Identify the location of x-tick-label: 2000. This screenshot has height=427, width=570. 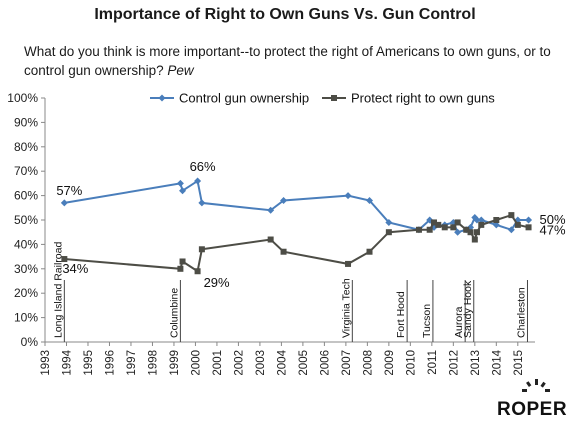
(196, 363).